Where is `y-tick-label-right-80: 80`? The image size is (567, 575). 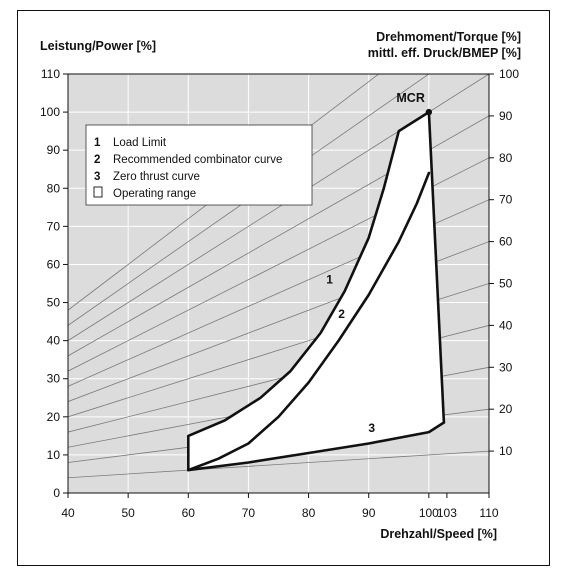 y-tick-label-right-80: 80 is located at coordinates (506, 158).